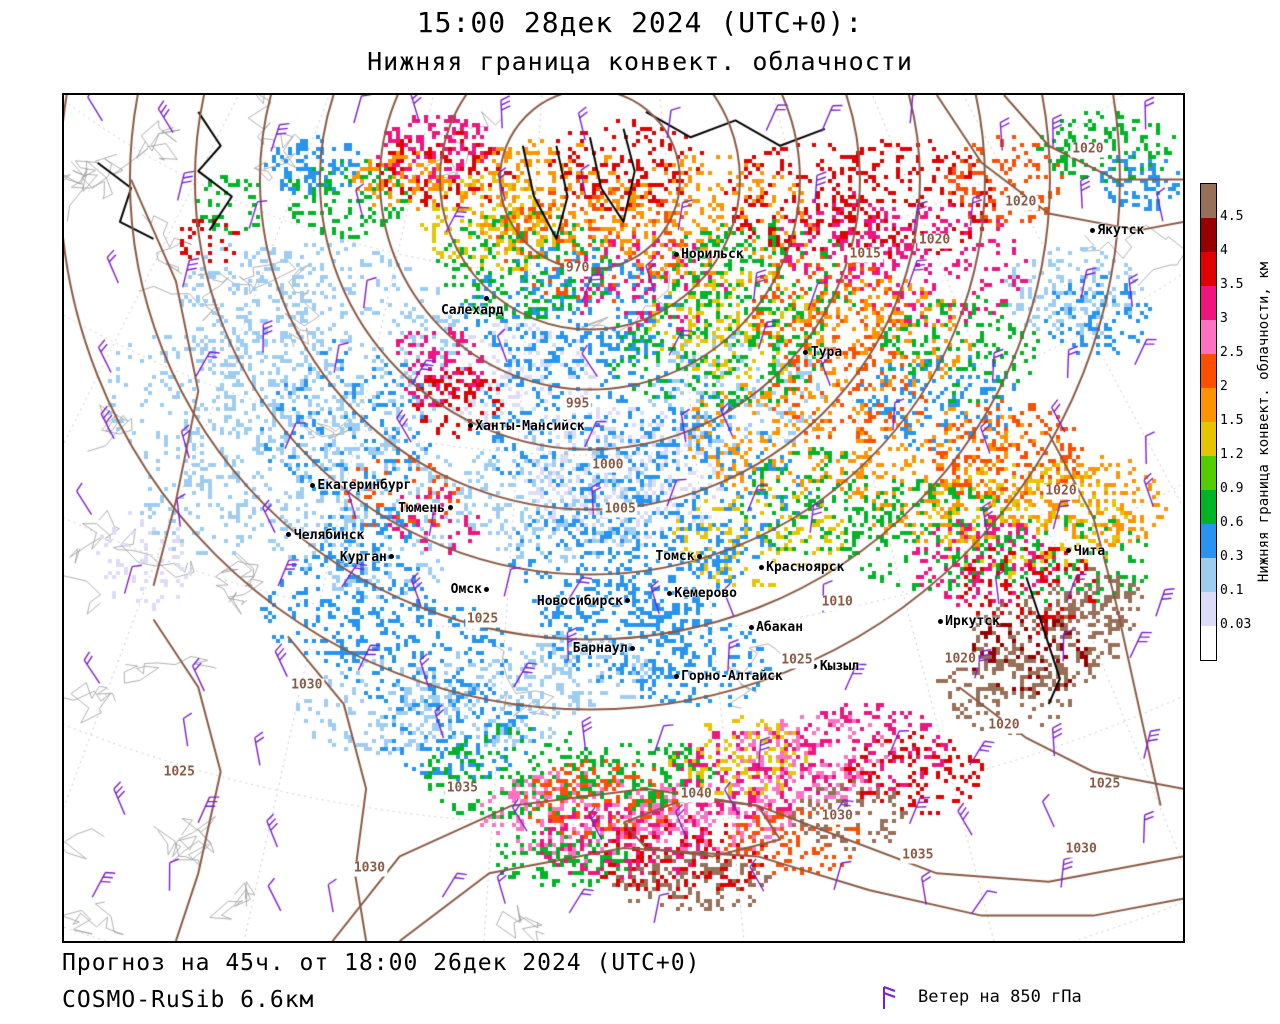 The width and height of the screenshot is (1280, 1024). What do you see at coordinates (839, 667) in the screenshot?
I see `city-label: Кызыл` at bounding box center [839, 667].